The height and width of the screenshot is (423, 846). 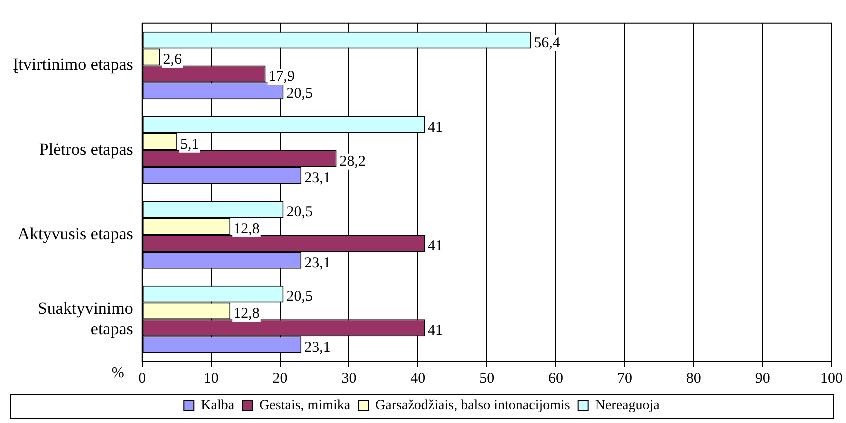 I want to click on data-label: 17,9, so click(x=282, y=77).